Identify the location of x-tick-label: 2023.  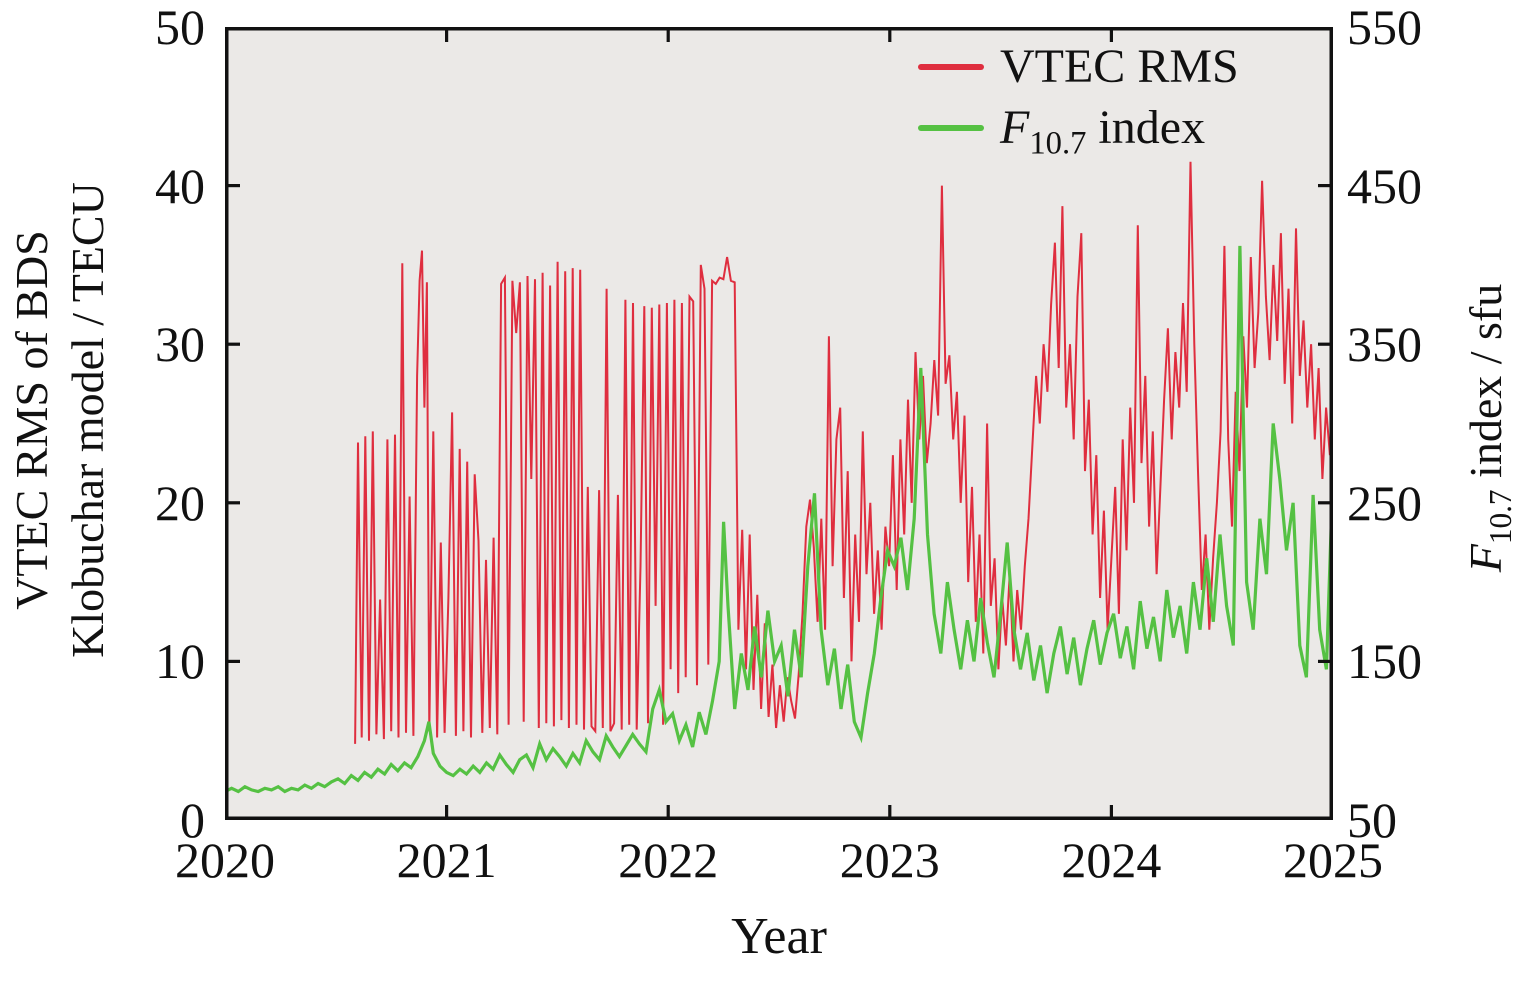
(889, 860).